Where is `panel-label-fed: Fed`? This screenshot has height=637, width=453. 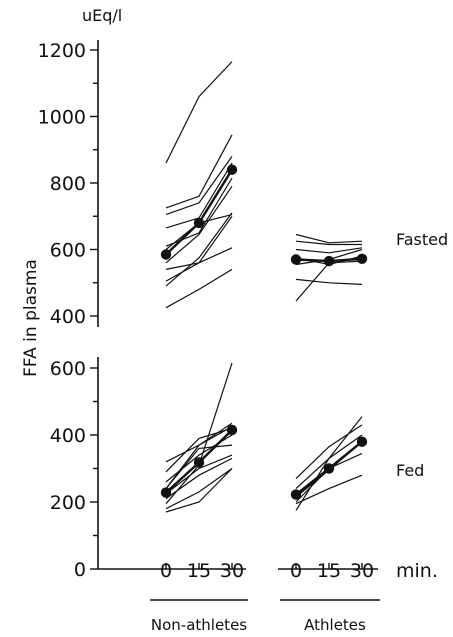 panel-label-fed: Fed is located at coordinates (410, 470).